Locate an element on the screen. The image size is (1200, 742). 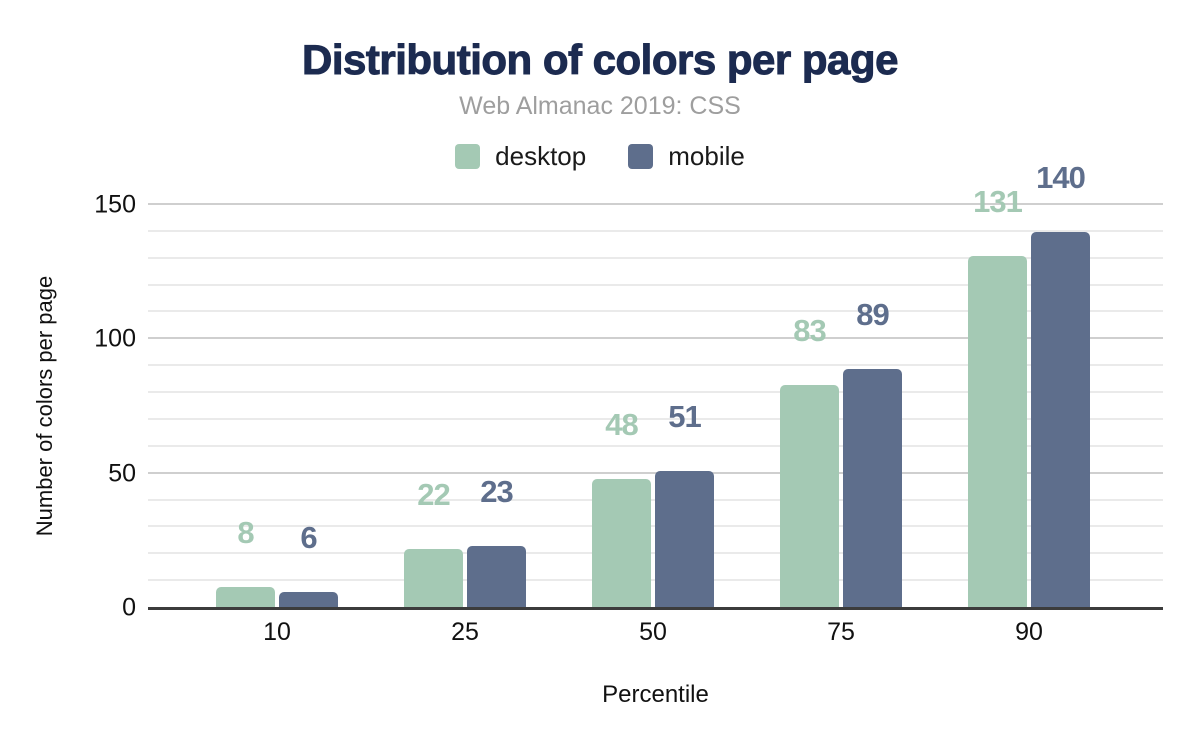
bar-value-label-mobile: 51 is located at coordinates (684, 416).